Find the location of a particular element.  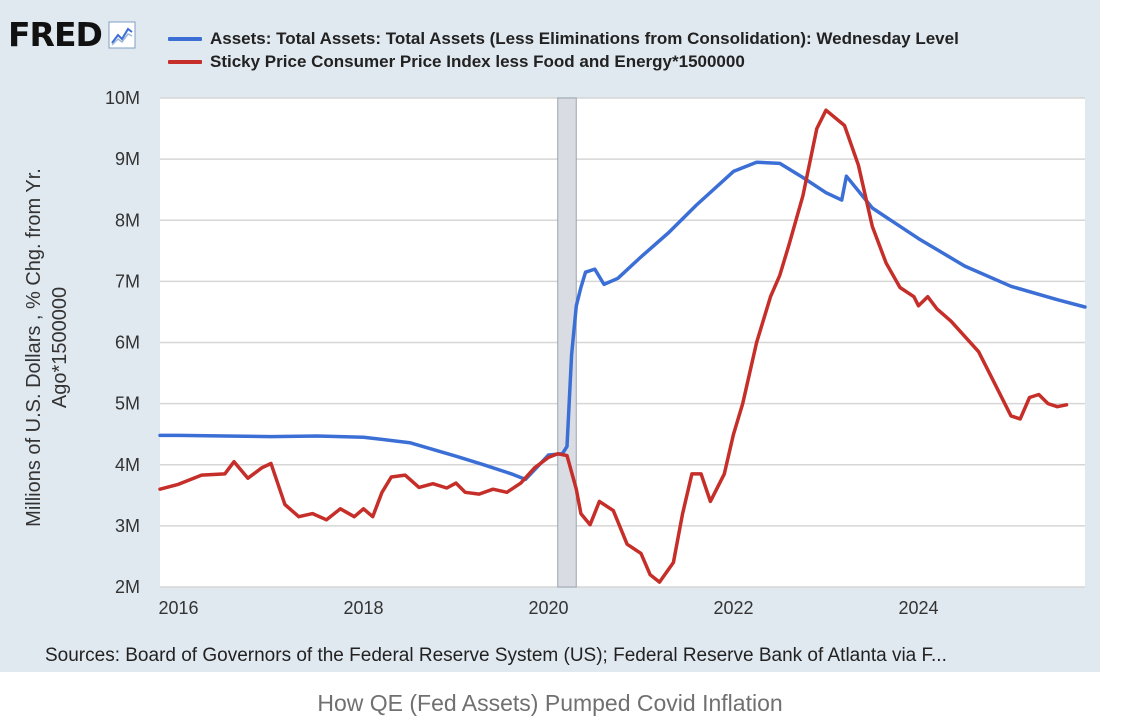

y-tick-label: 8M is located at coordinates (127, 220).